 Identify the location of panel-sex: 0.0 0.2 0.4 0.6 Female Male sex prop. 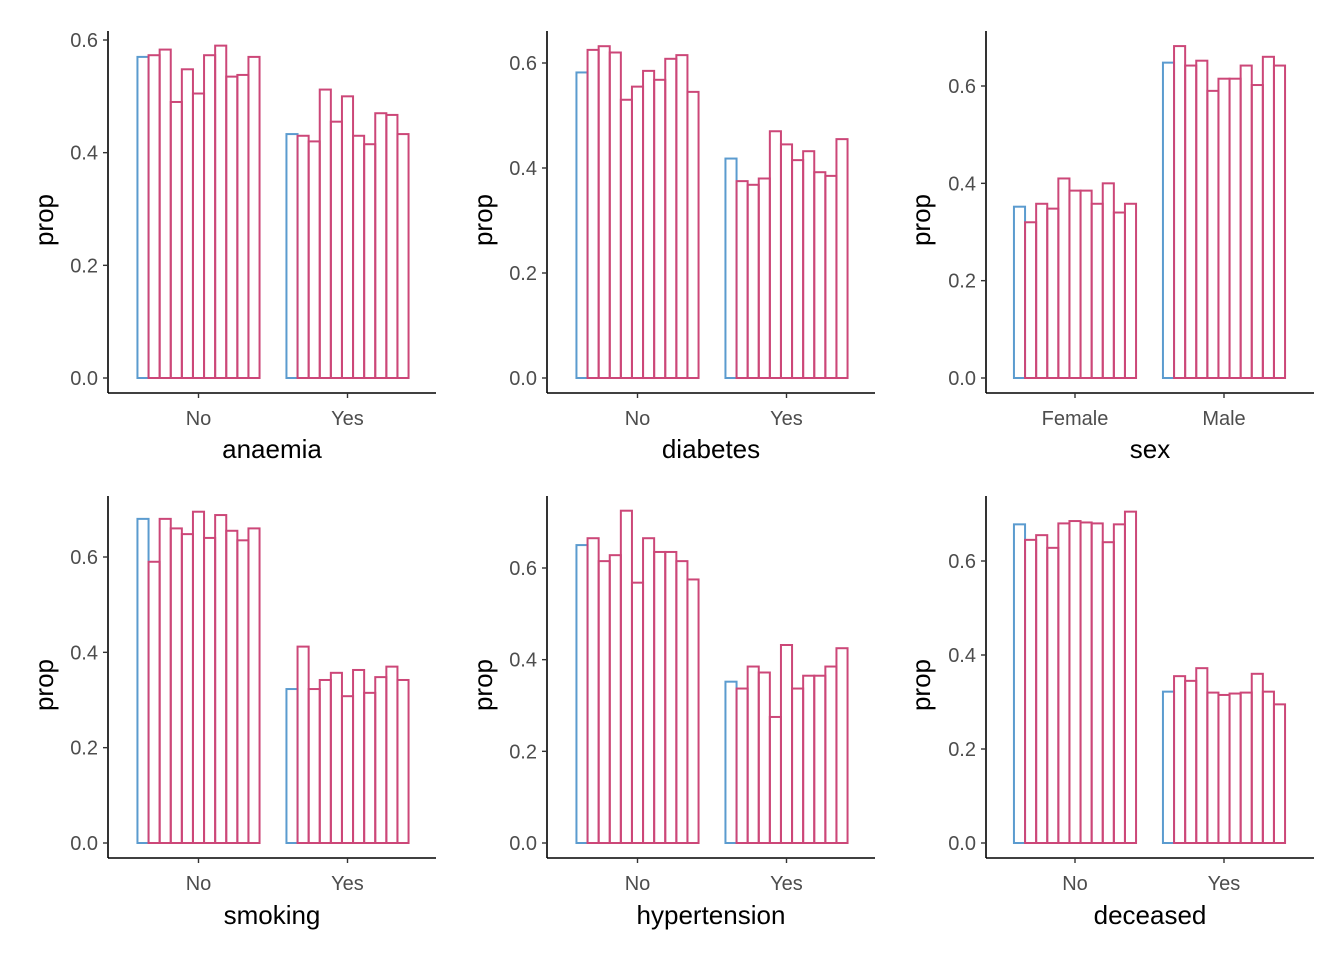
(1110, 247).